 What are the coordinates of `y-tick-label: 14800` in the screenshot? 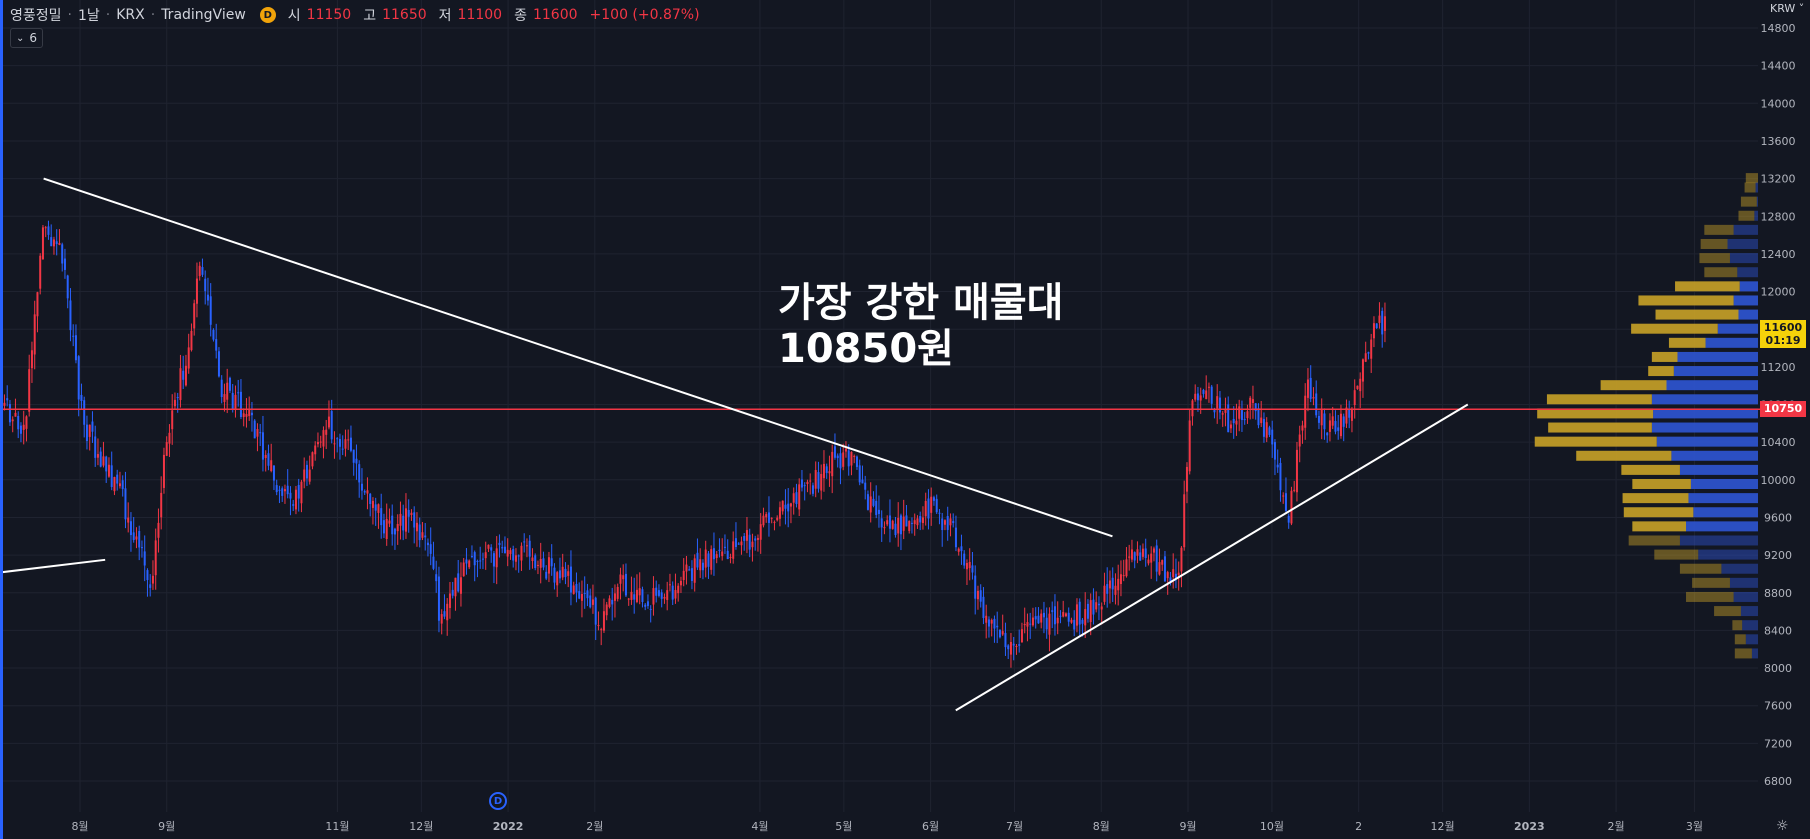 It's located at (1778, 28).